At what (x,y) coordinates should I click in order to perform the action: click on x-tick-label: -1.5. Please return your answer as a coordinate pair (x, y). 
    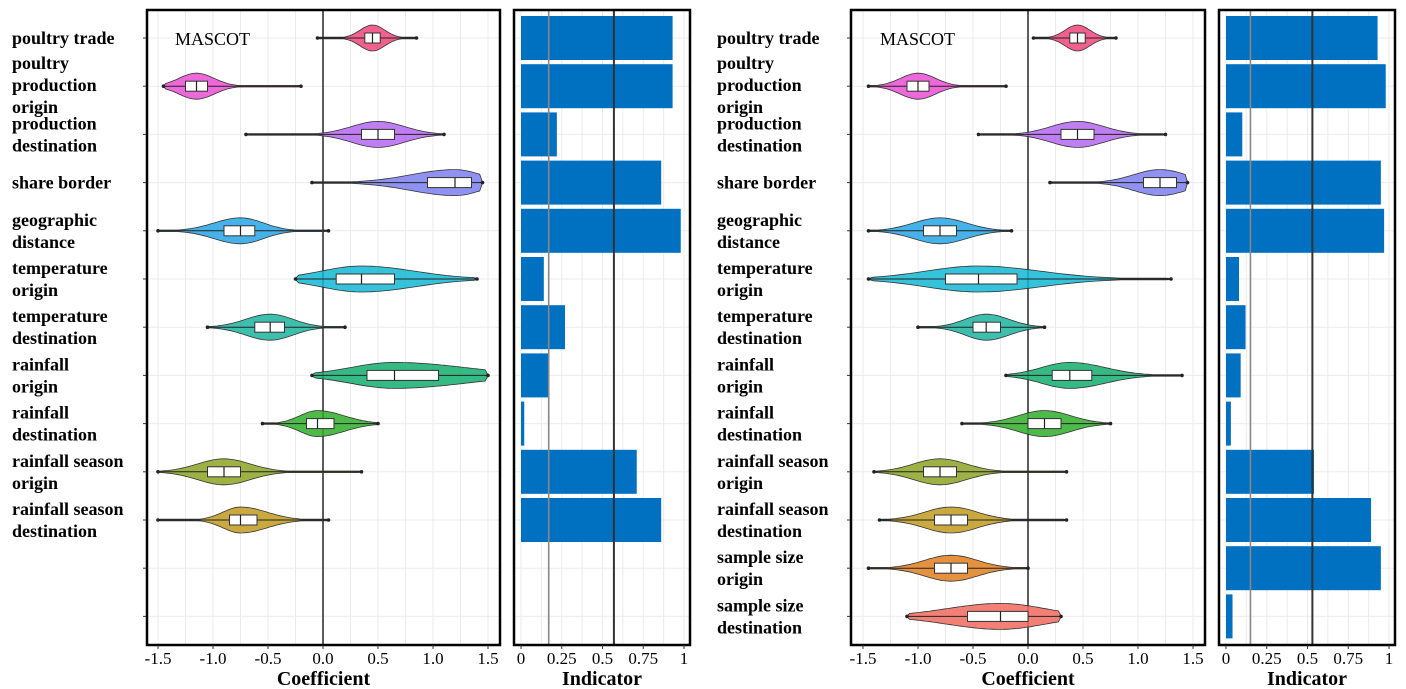
    Looking at the image, I should click on (158, 658).